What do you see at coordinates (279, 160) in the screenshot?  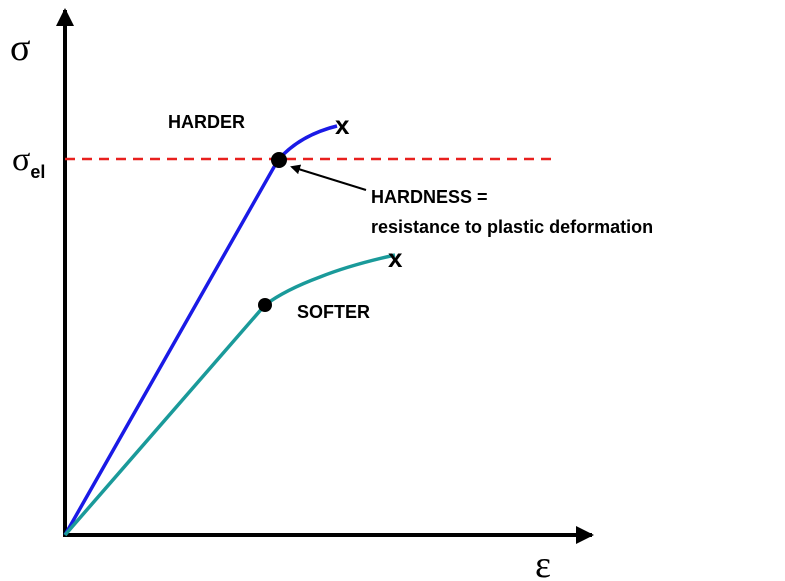 I see `harder-yield-point` at bounding box center [279, 160].